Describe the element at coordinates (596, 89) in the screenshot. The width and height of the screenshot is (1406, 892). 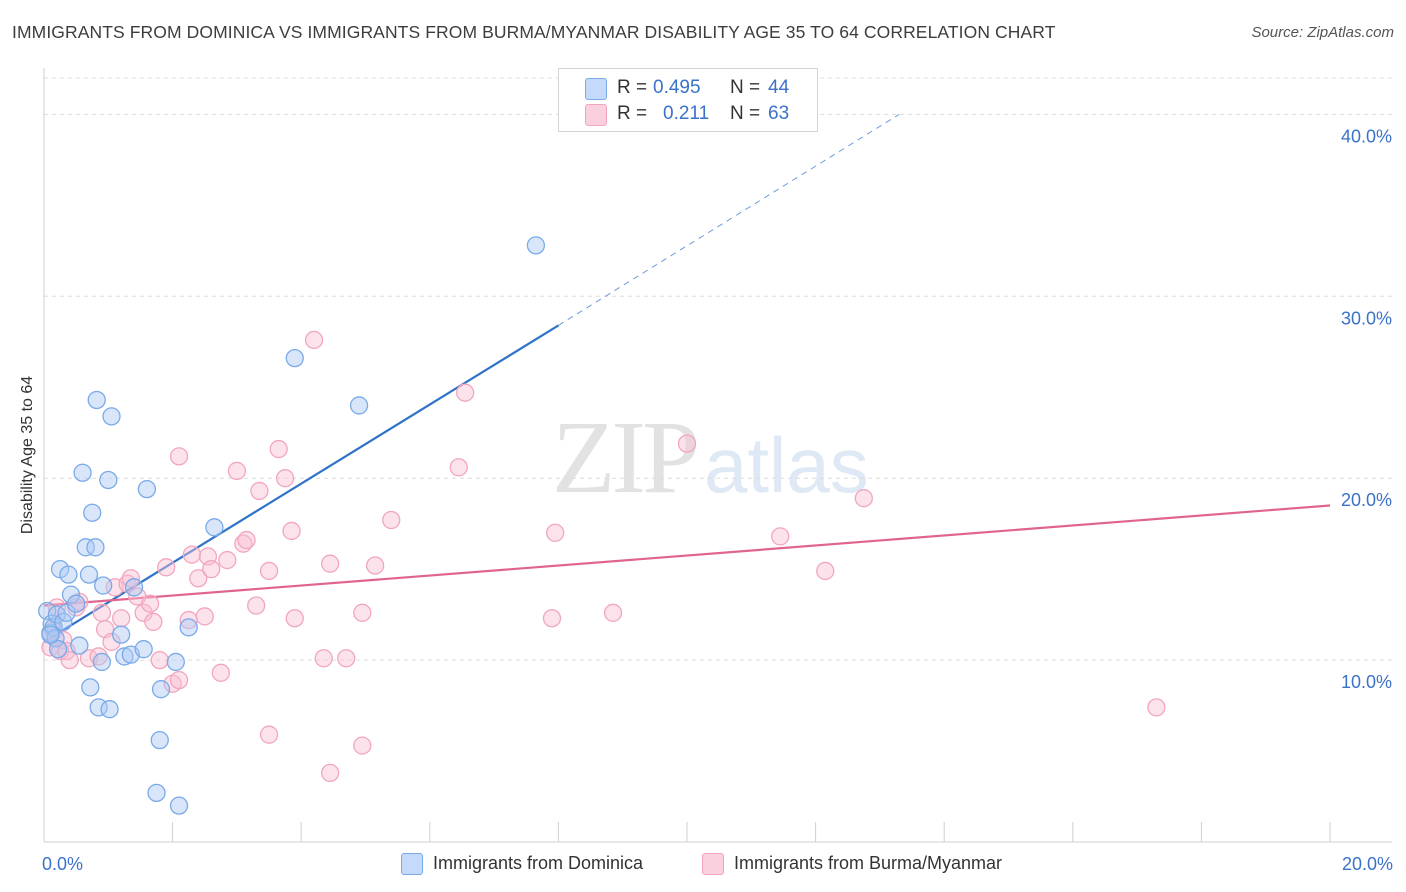
I see `legend-swatch-dominica` at that location.